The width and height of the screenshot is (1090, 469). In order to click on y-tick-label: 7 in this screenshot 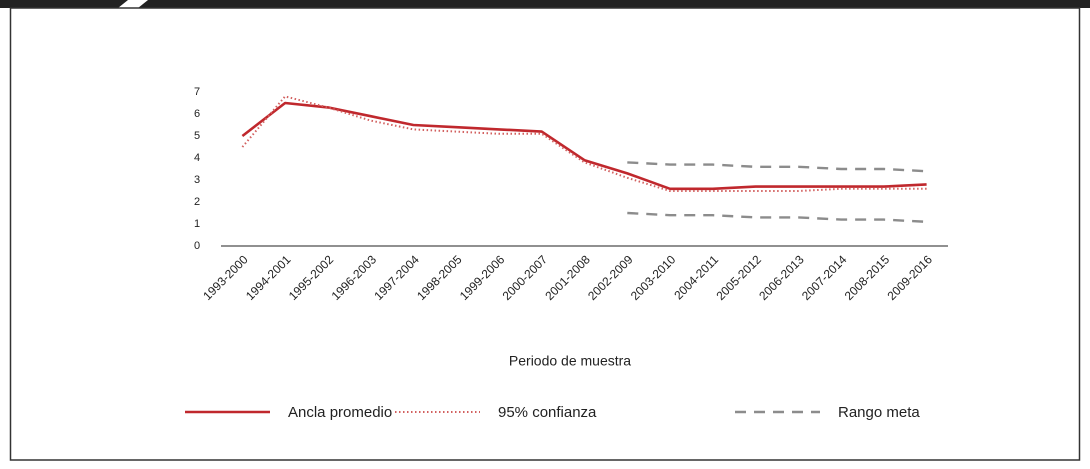, I will do `click(197, 92)`.